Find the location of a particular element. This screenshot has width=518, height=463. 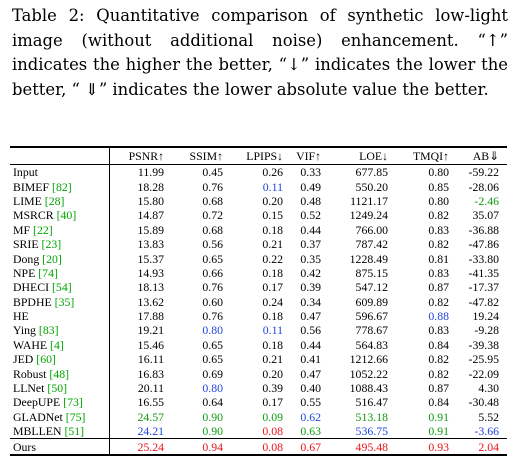

value-cell: 0.34 is located at coordinates (310, 301).